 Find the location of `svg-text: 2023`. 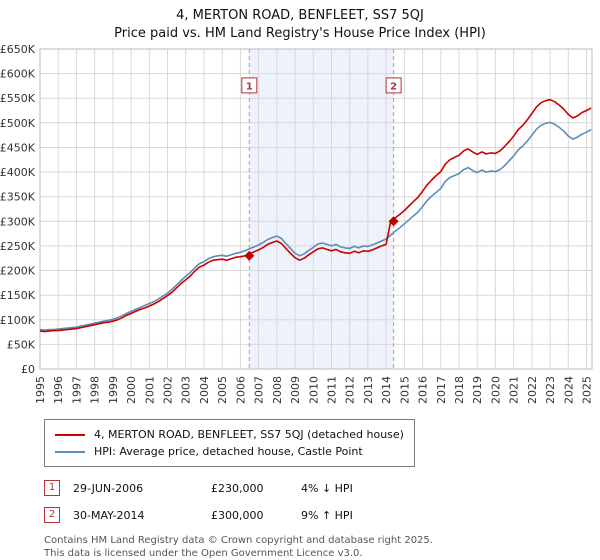

svg-text: 2023 is located at coordinates (550, 390).